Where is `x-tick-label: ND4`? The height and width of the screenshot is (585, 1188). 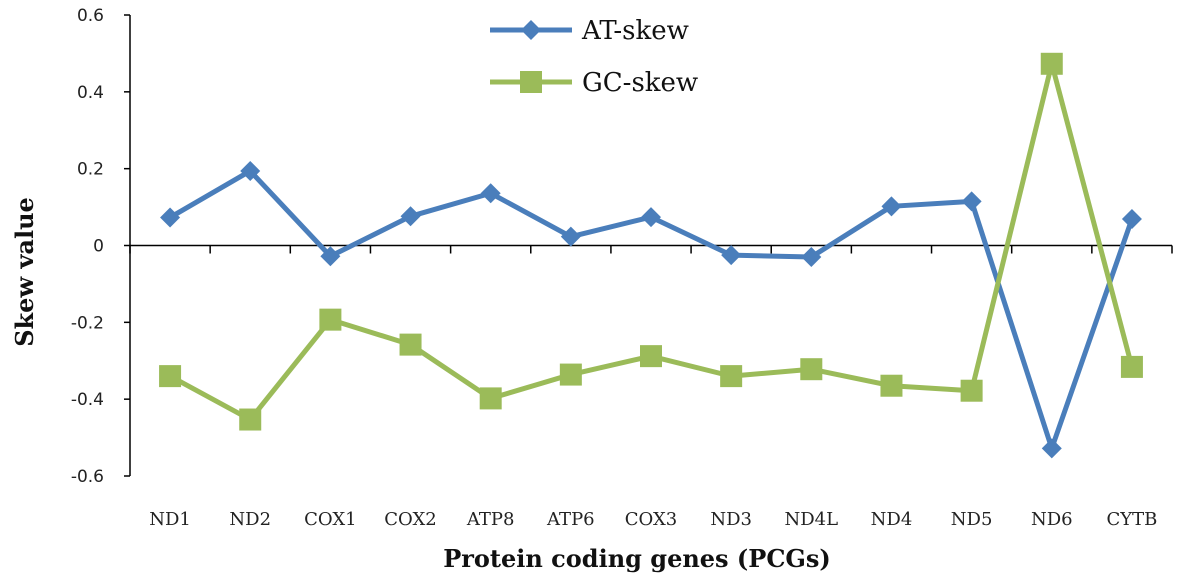
x-tick-label: ND4 is located at coordinates (892, 519).